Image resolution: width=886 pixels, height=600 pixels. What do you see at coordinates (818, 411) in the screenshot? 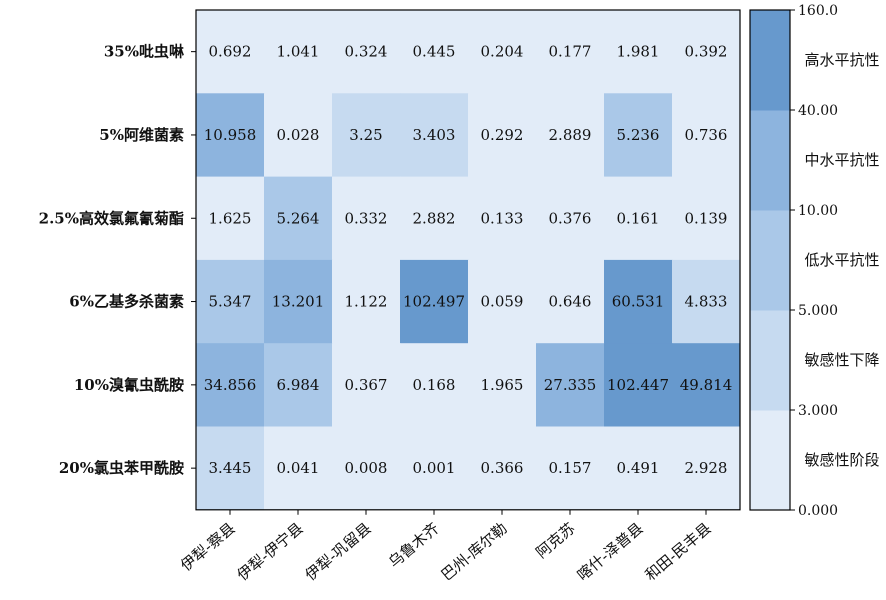
I see `colorbar-tick-label: 3.000` at bounding box center [818, 411].